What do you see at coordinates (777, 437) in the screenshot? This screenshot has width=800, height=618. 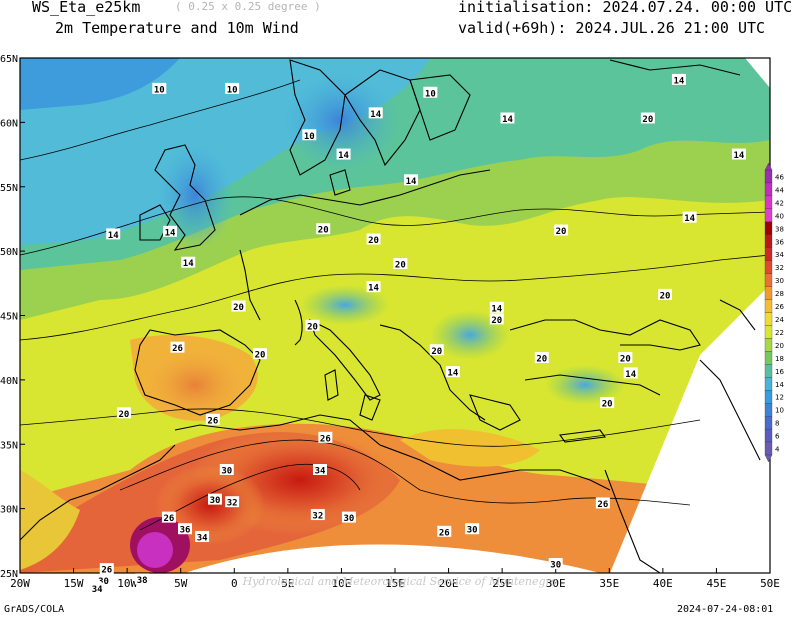 I see `colorbar-value: 6` at bounding box center [777, 437].